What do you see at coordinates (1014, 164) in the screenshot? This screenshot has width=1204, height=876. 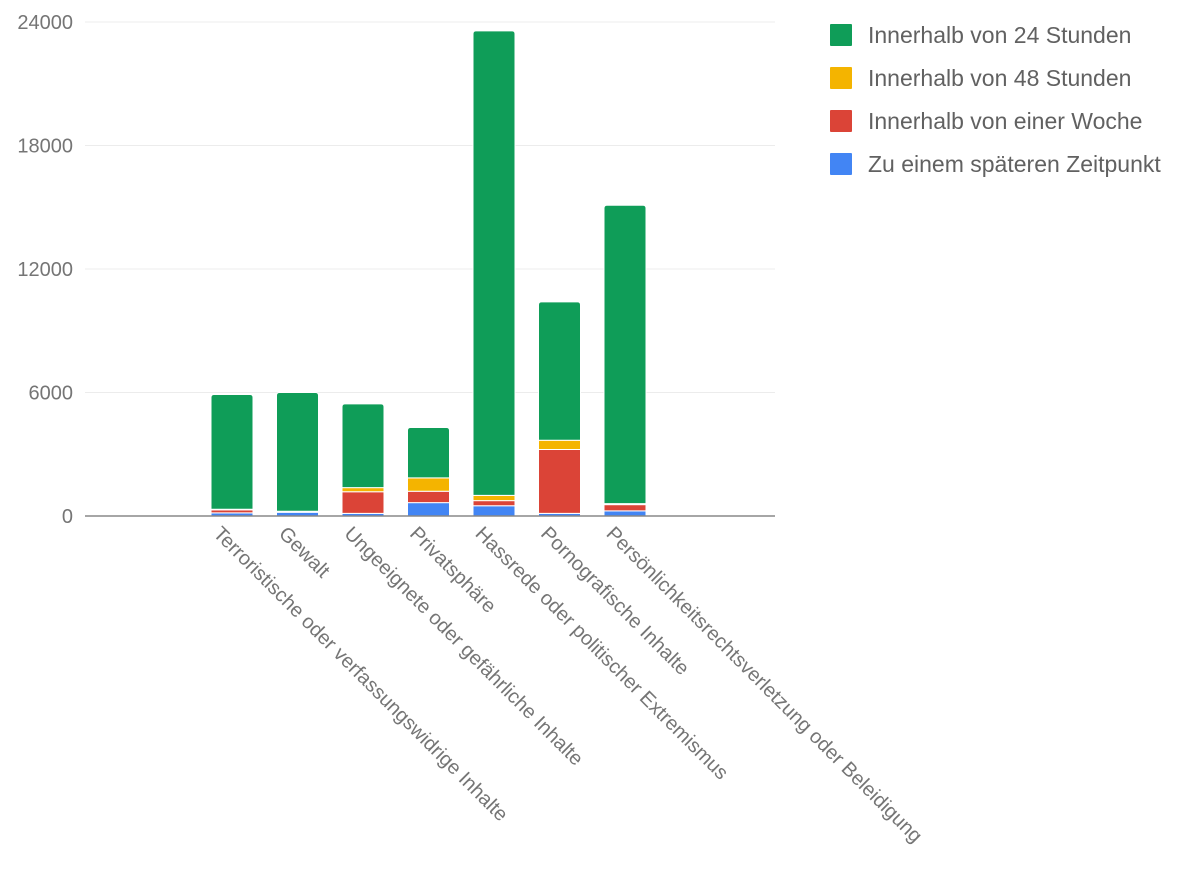 I see `legend-label: Zu einem späteren Zeitpunkt` at bounding box center [1014, 164].